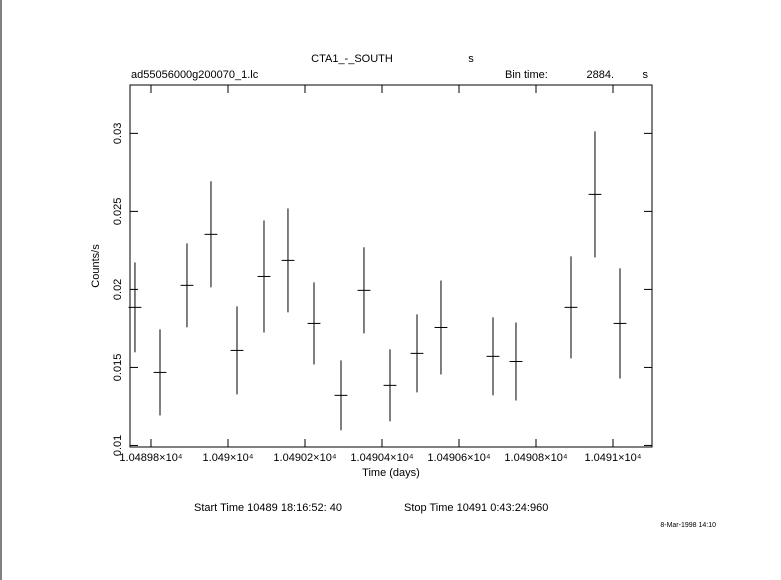  Describe the element at coordinates (352, 59) in the screenshot. I see `chart-title: CTA1_-_SOUTH` at that location.